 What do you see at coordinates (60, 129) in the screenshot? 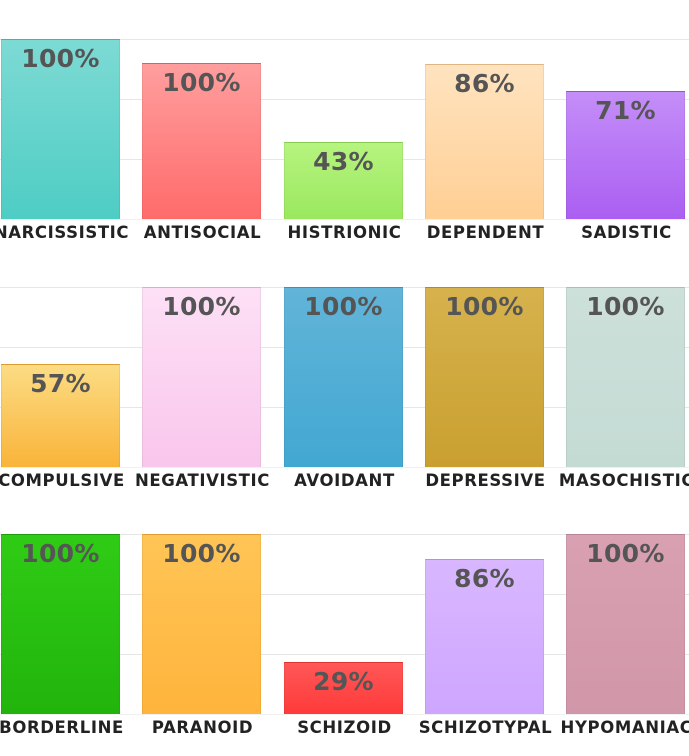
I see `bar-narcissistic: 100%` at bounding box center [60, 129].